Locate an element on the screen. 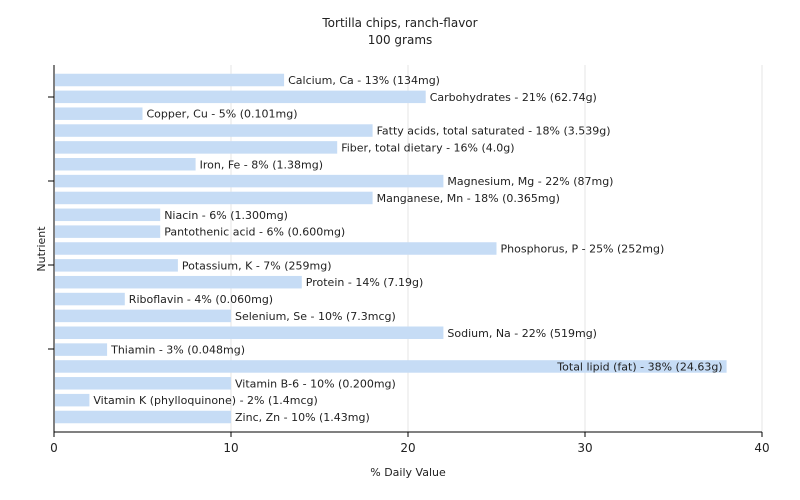 The image size is (800, 500). bar-label-2: Copper, Cu - 5% (0.101mg) is located at coordinates (222, 114).